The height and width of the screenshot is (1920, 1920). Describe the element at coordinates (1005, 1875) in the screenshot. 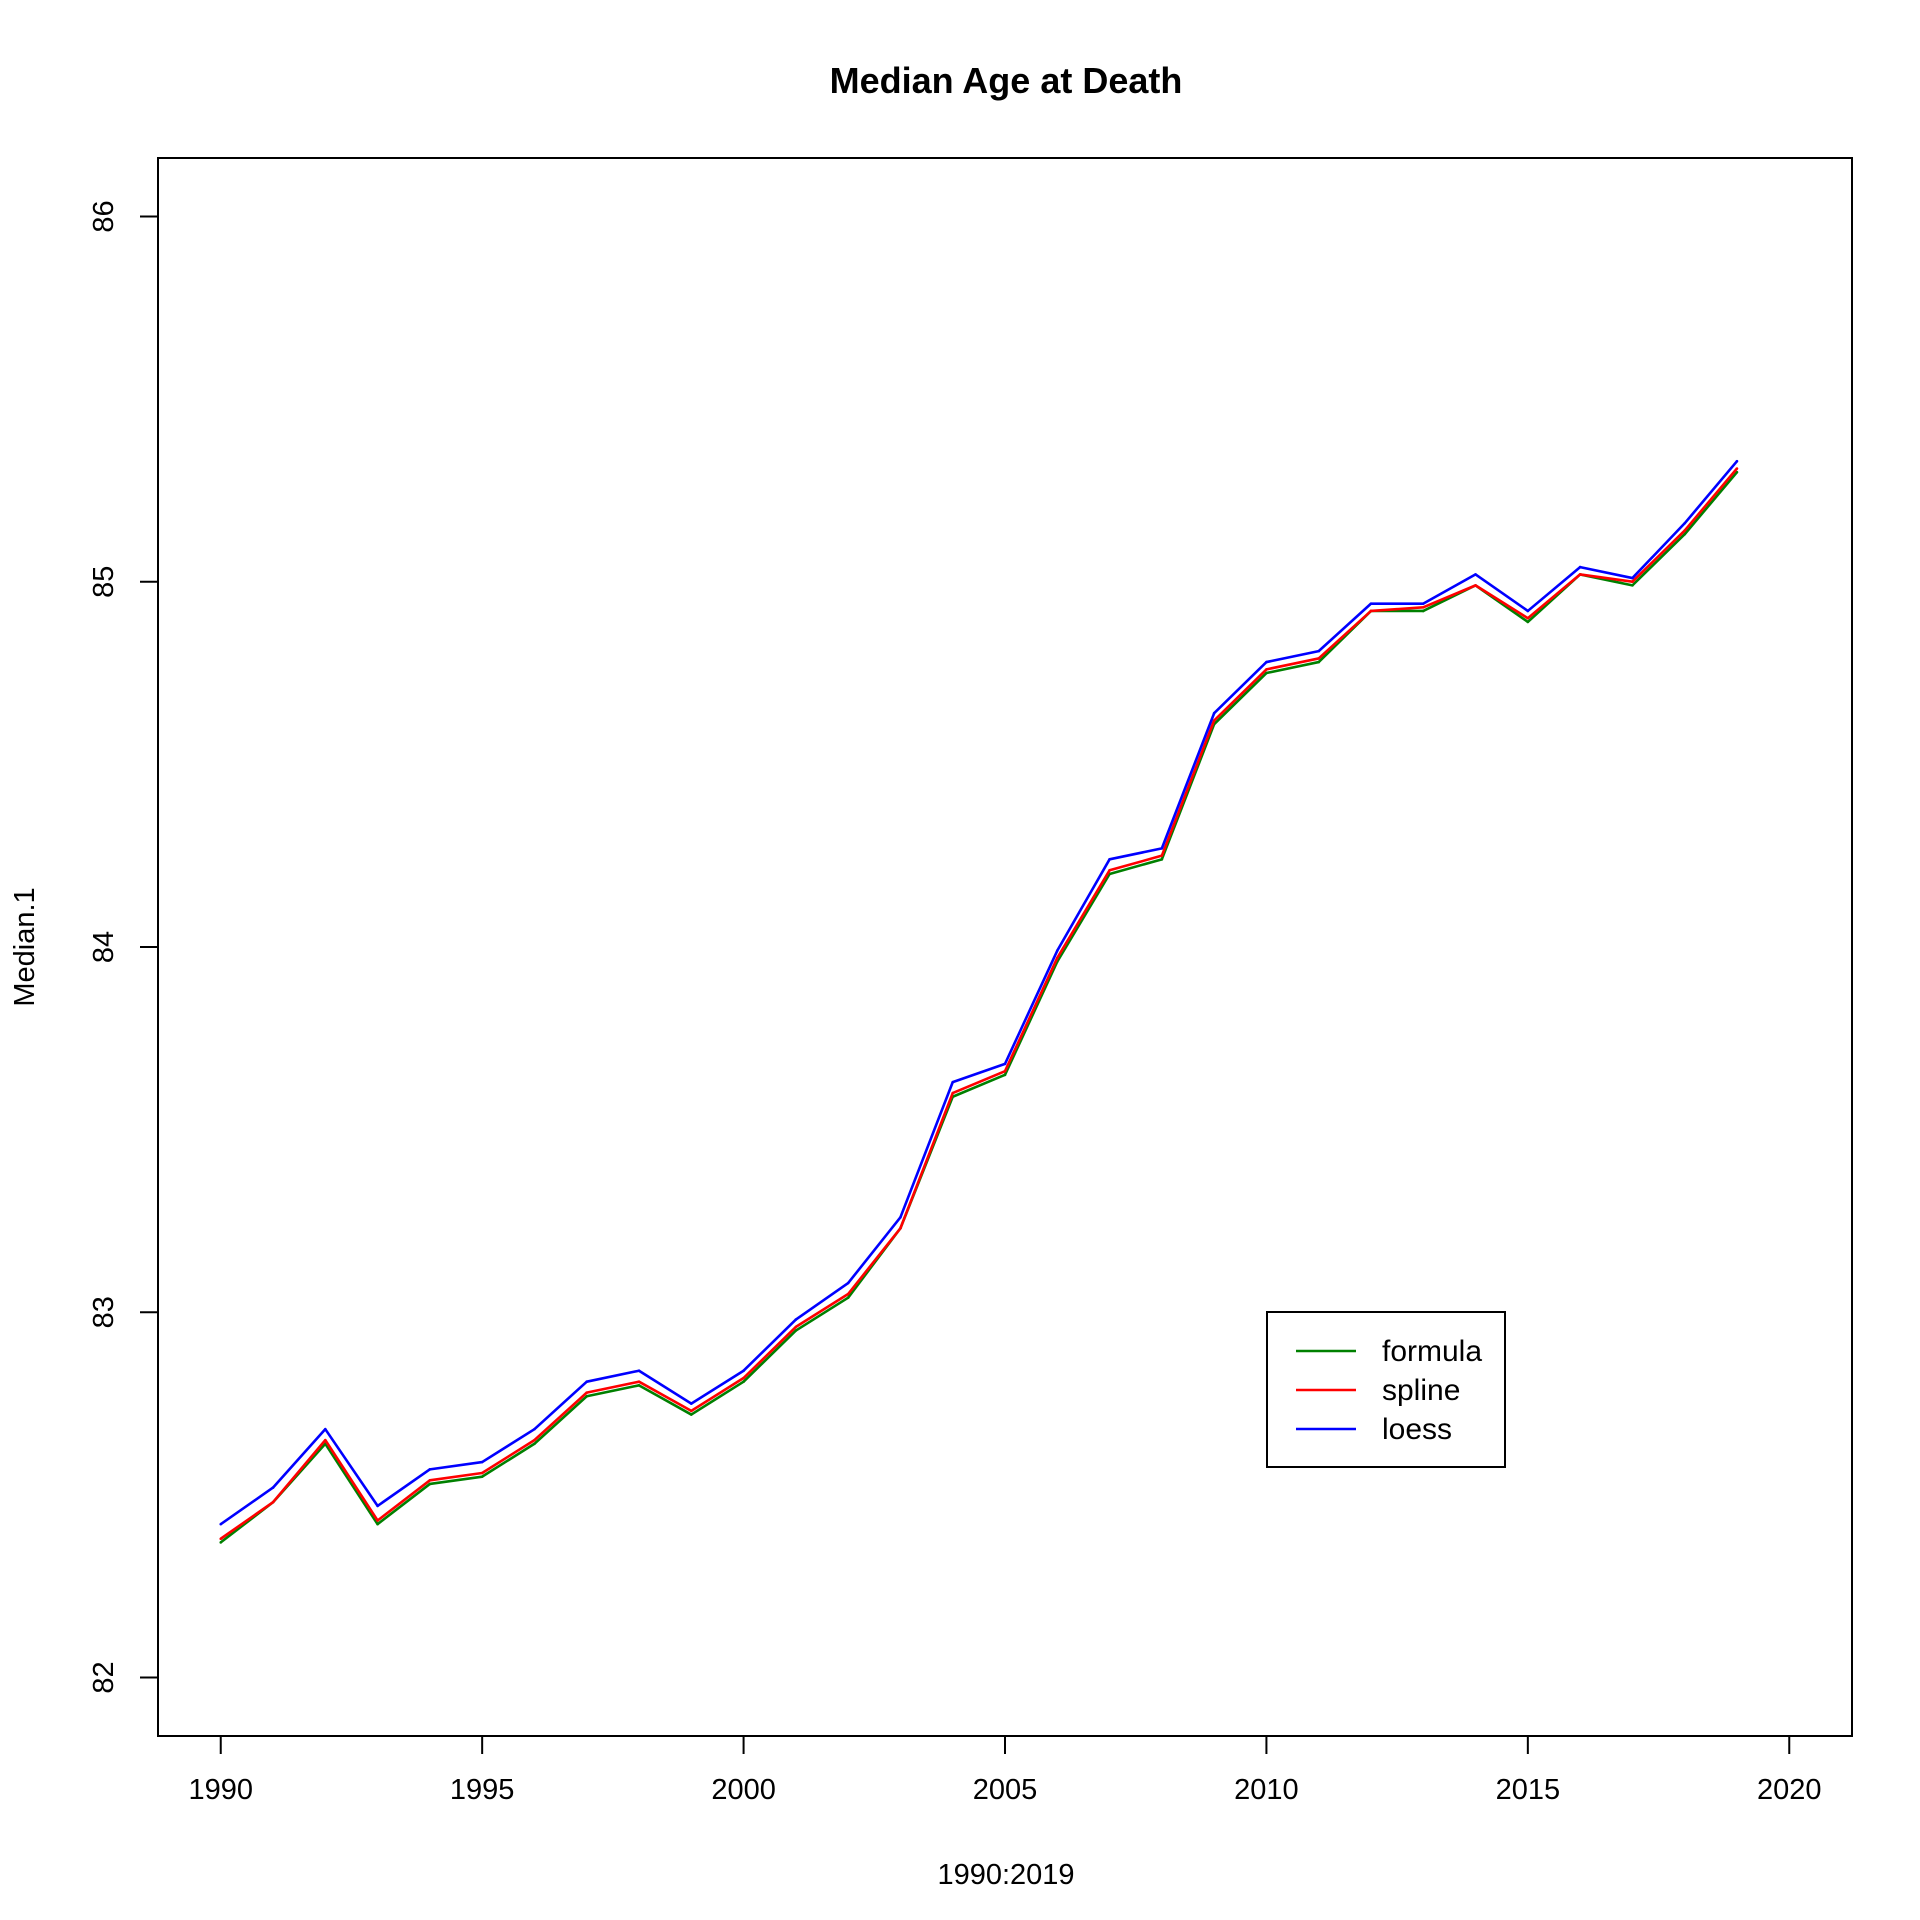

I see `x-axis-label: 1990:2019` at that location.